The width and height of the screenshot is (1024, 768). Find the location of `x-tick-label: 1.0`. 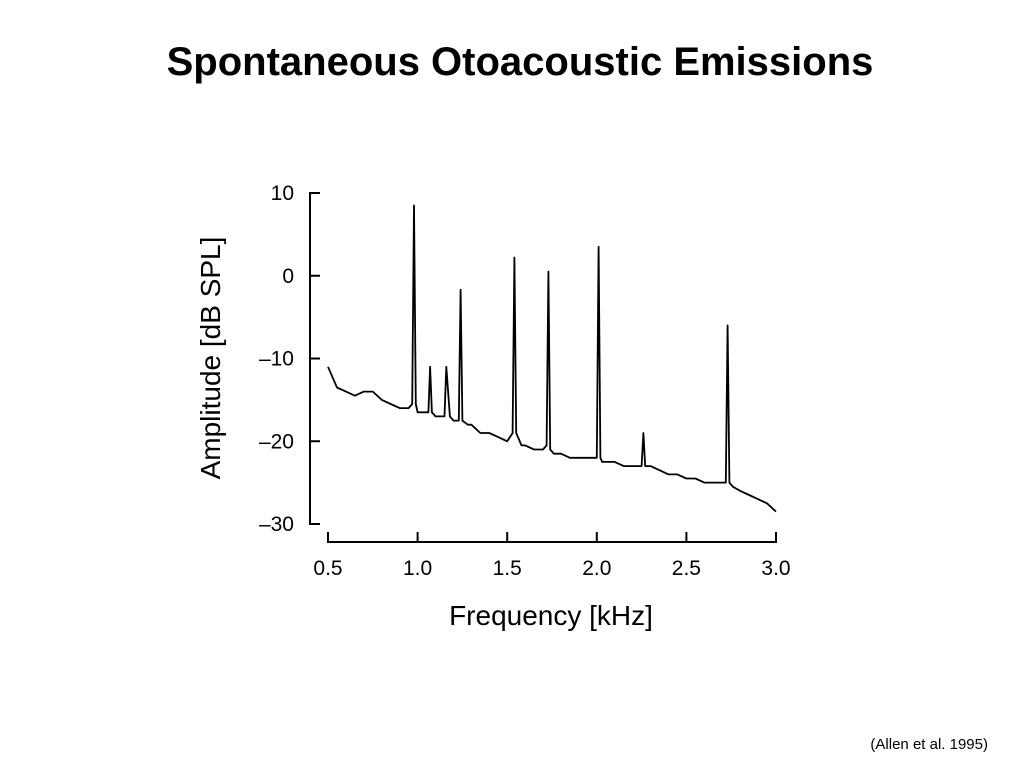

x-tick-label: 1.0 is located at coordinates (417, 568).